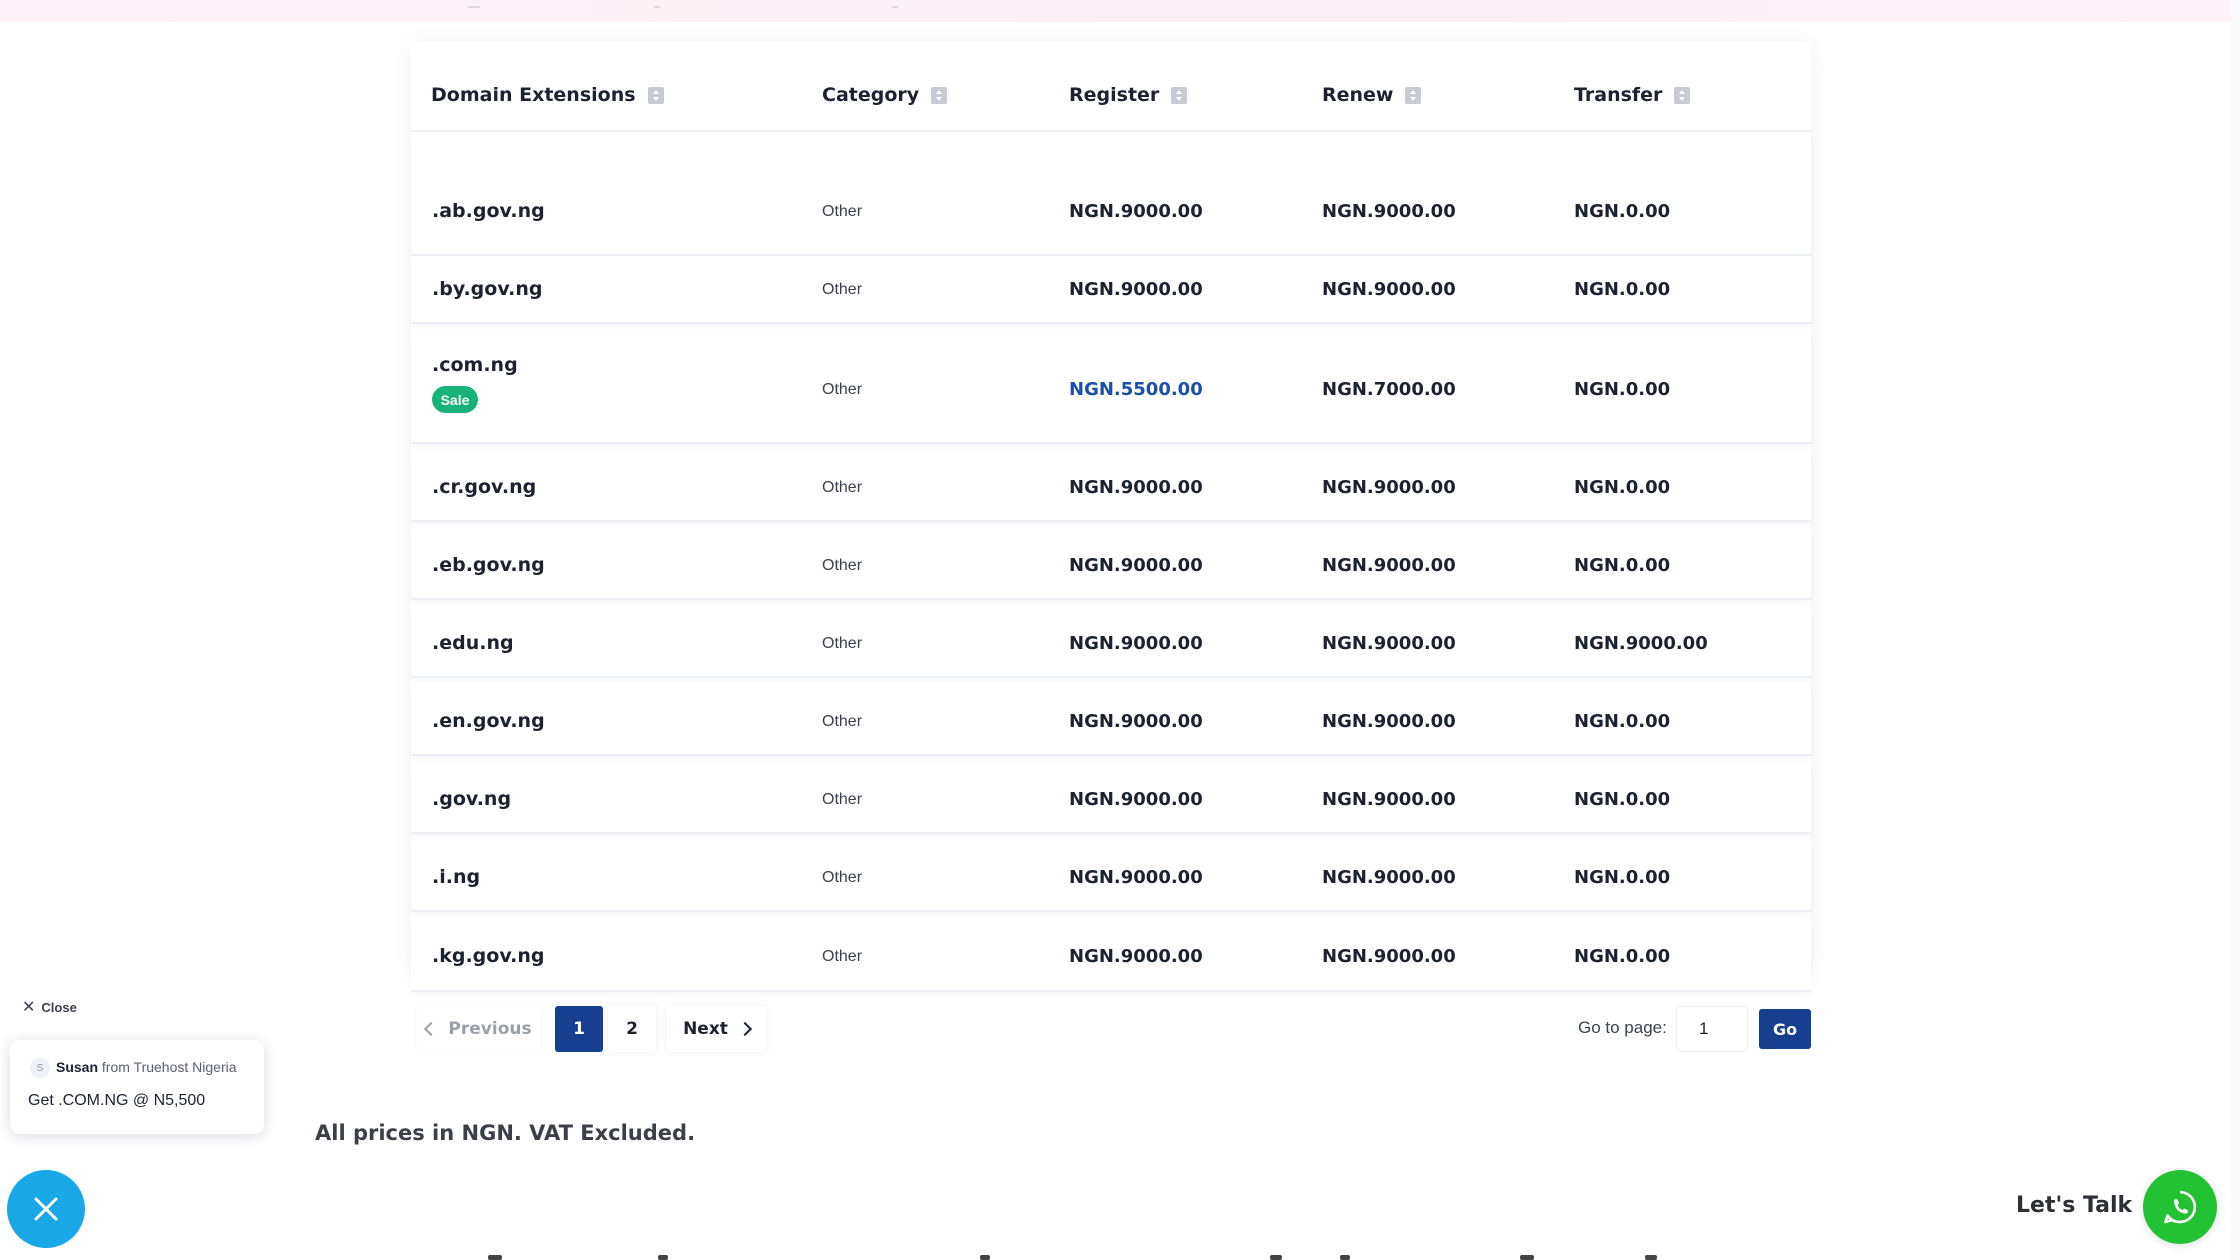 This screenshot has height=1260, width=2240. I want to click on header-label: Renew, so click(1358, 95).